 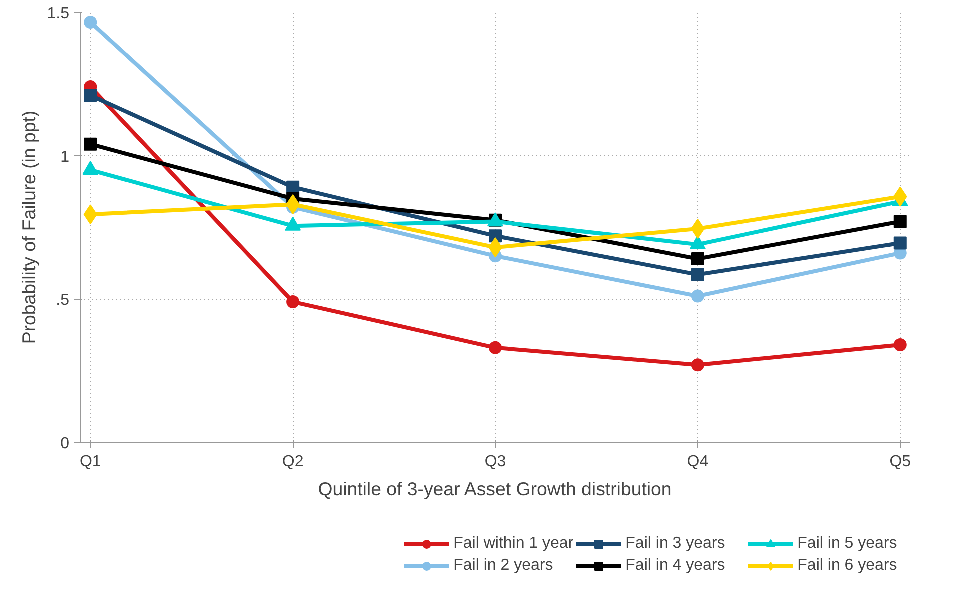 I want to click on legend-label: Fail in 4 years, so click(x=676, y=566).